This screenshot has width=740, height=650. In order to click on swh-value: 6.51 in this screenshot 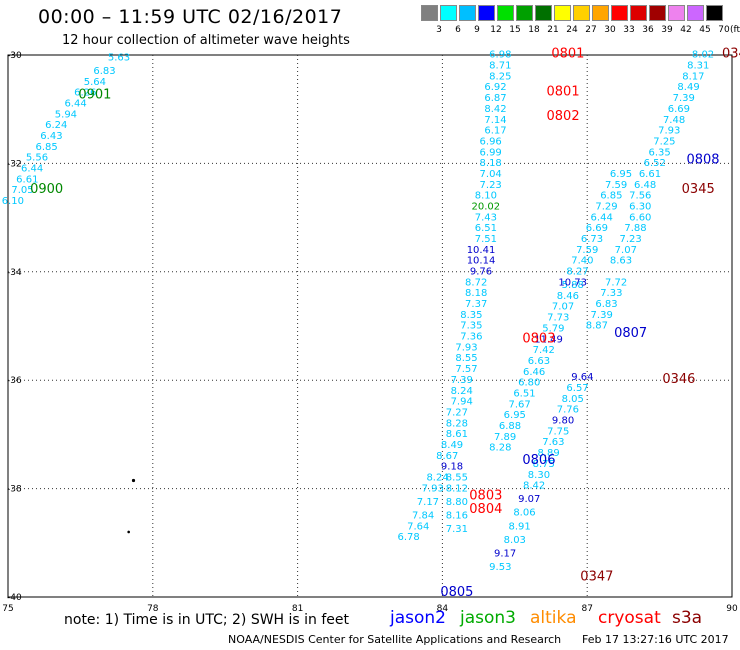, I will do `click(524, 393)`.